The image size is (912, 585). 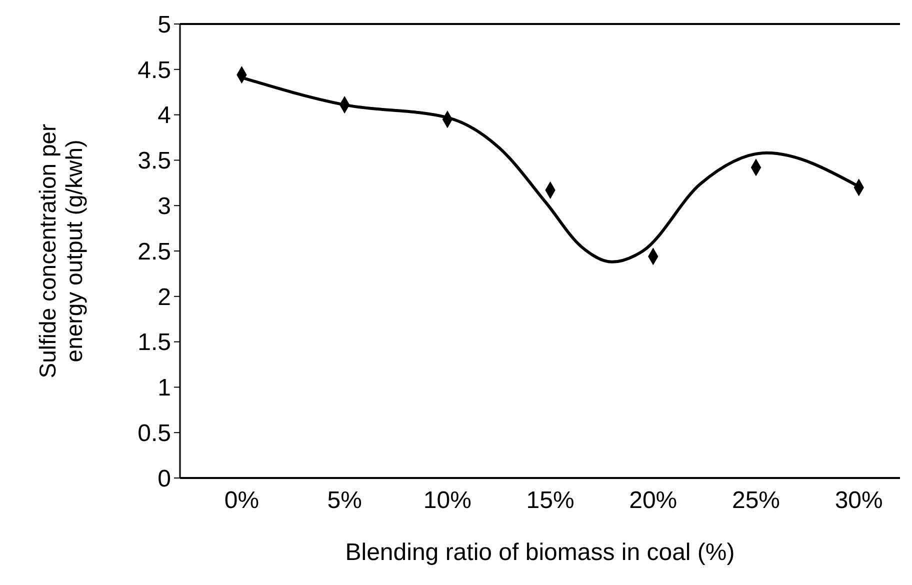 What do you see at coordinates (164, 206) in the screenshot?
I see `y-tick-label: 3` at bounding box center [164, 206].